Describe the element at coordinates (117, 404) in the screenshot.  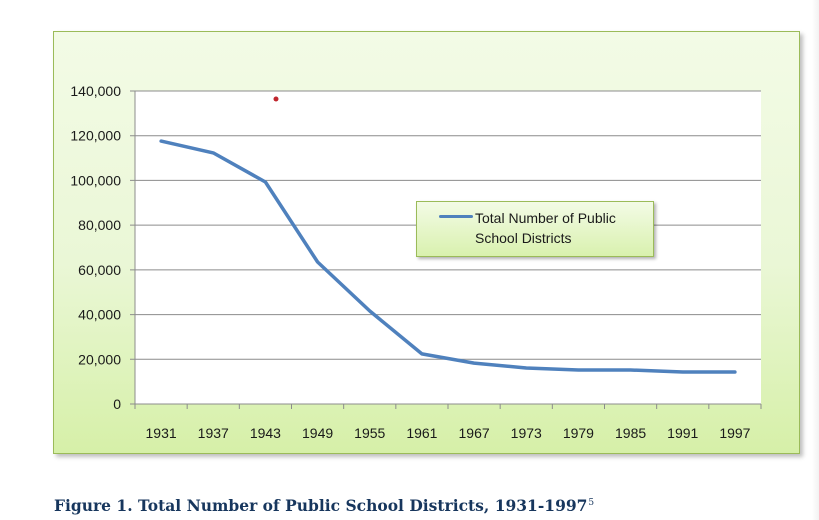
I see `y-tick-label: 0` at that location.